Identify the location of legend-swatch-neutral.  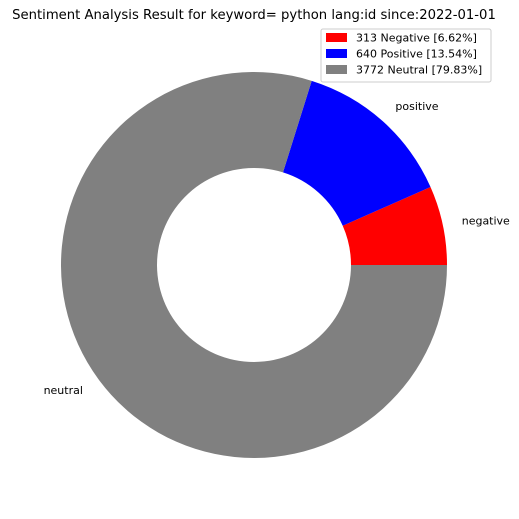
(336, 69).